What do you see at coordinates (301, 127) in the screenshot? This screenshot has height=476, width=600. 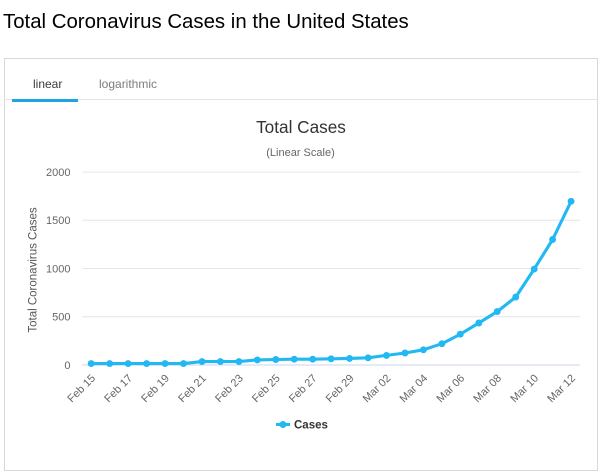 I see `svg-text: Total Cases` at bounding box center [301, 127].